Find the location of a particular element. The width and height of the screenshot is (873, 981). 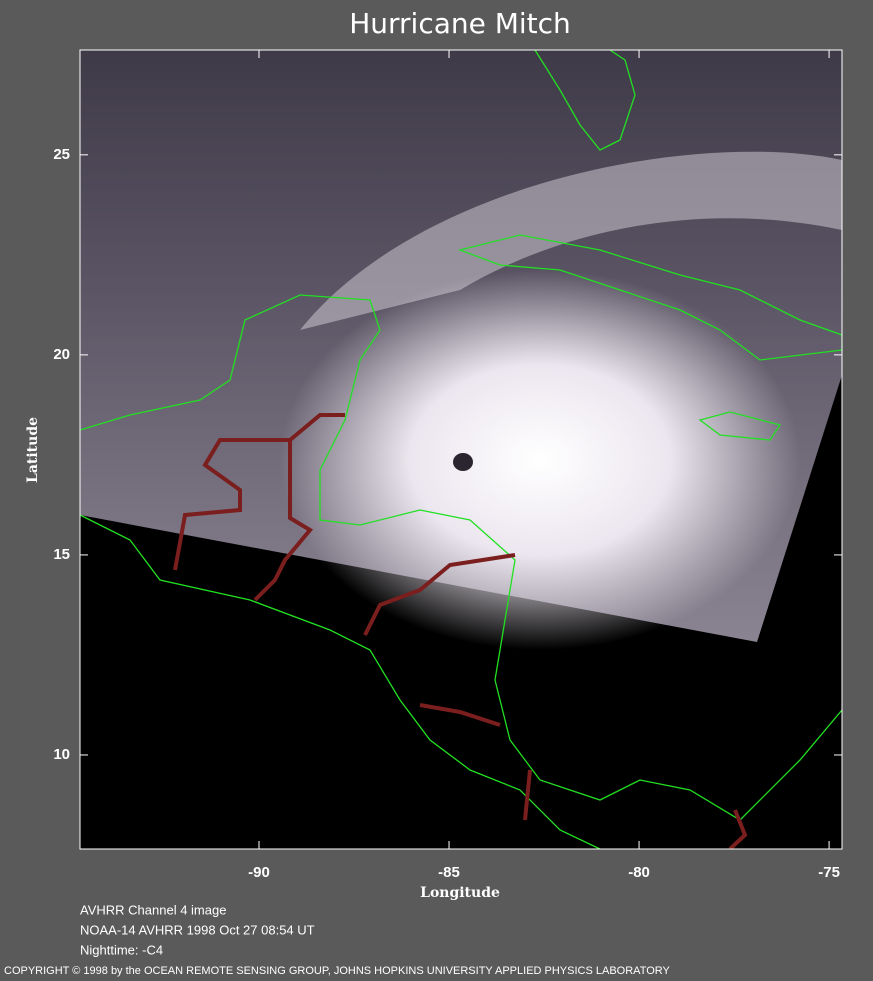

cloud-band is located at coordinates (571, 240).